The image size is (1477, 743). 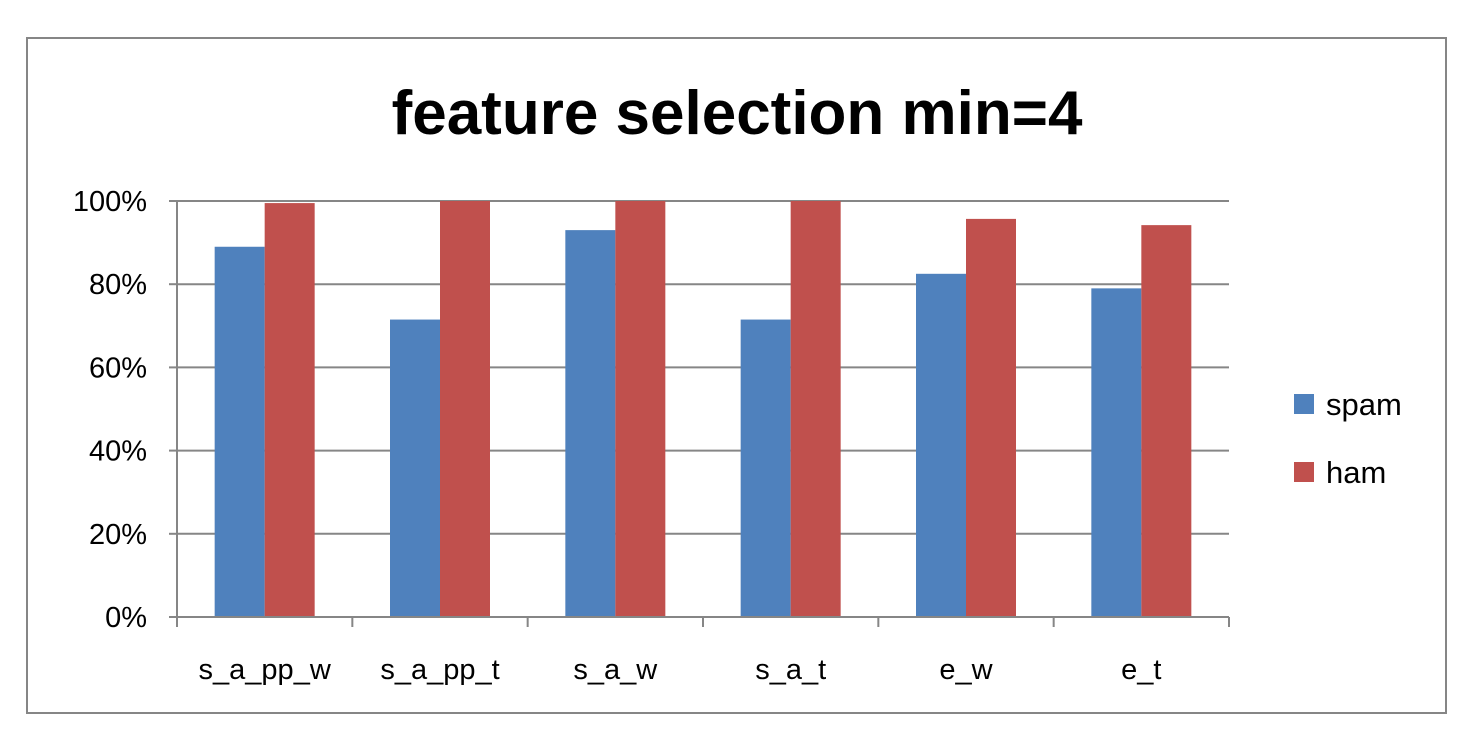 What do you see at coordinates (126, 618) in the screenshot?
I see `y-tick-label: 0%` at bounding box center [126, 618].